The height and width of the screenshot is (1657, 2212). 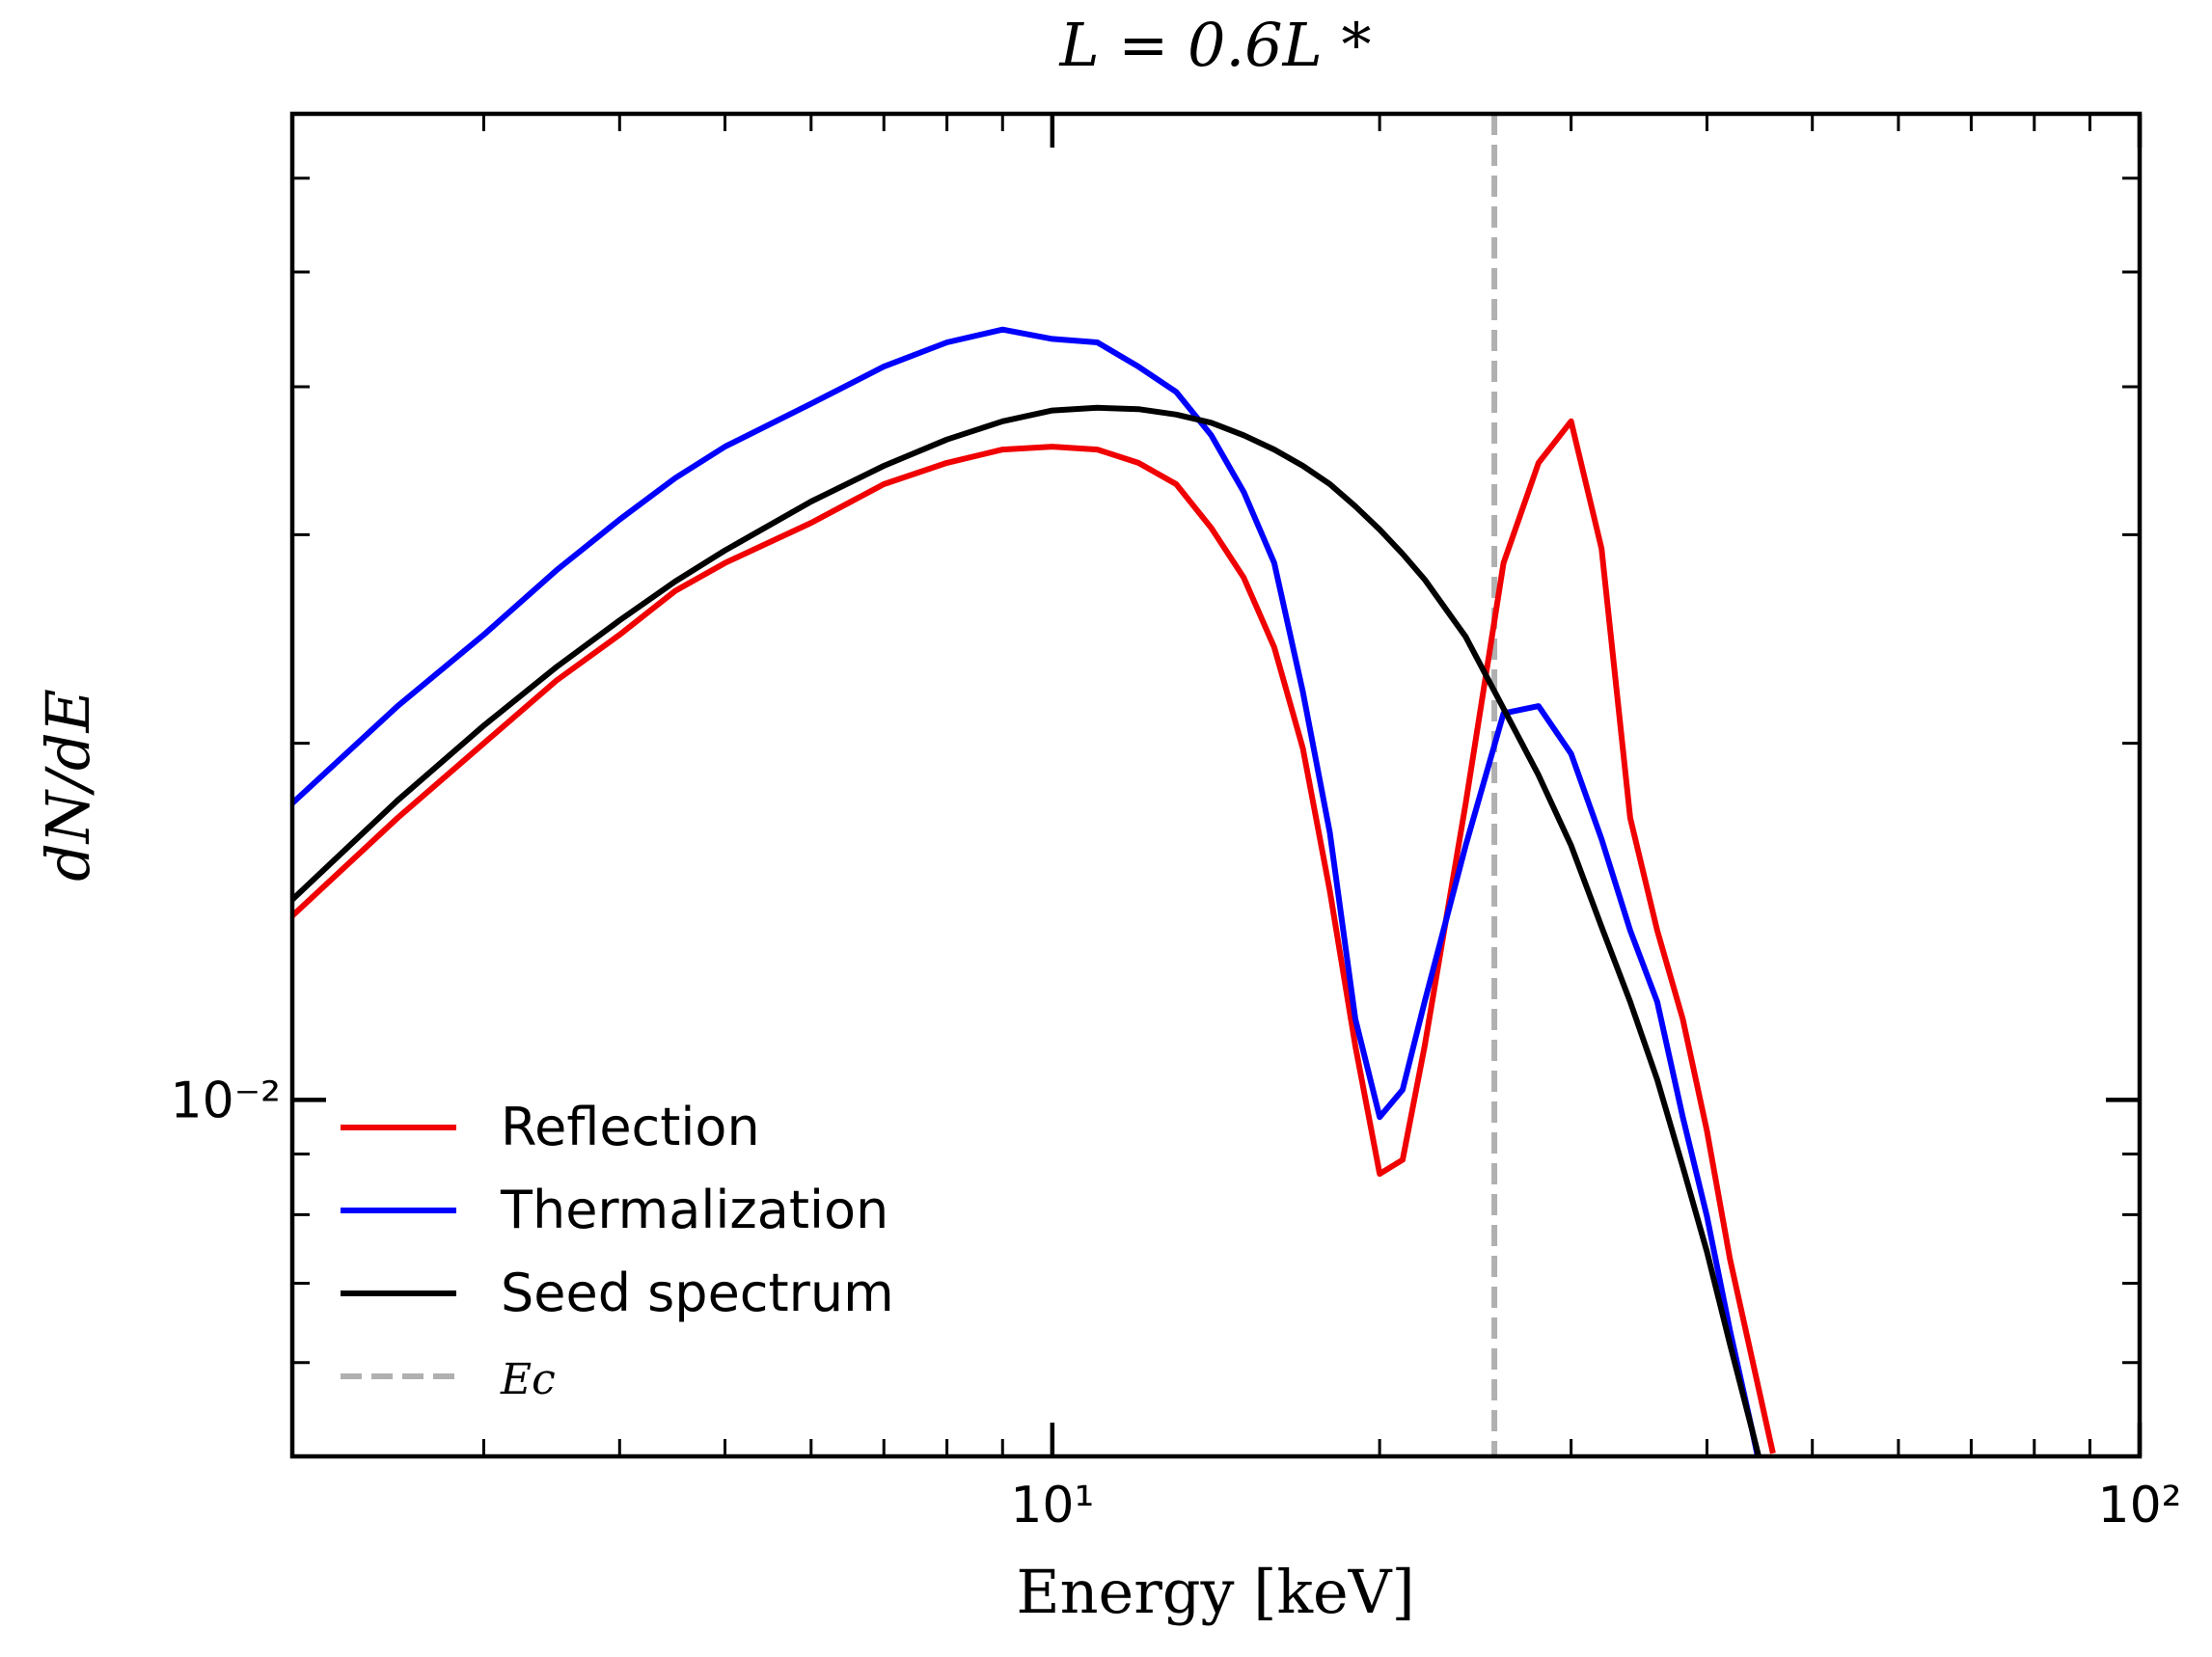 What do you see at coordinates (528, 1379) in the screenshot?
I see `legend-label: Ec` at bounding box center [528, 1379].